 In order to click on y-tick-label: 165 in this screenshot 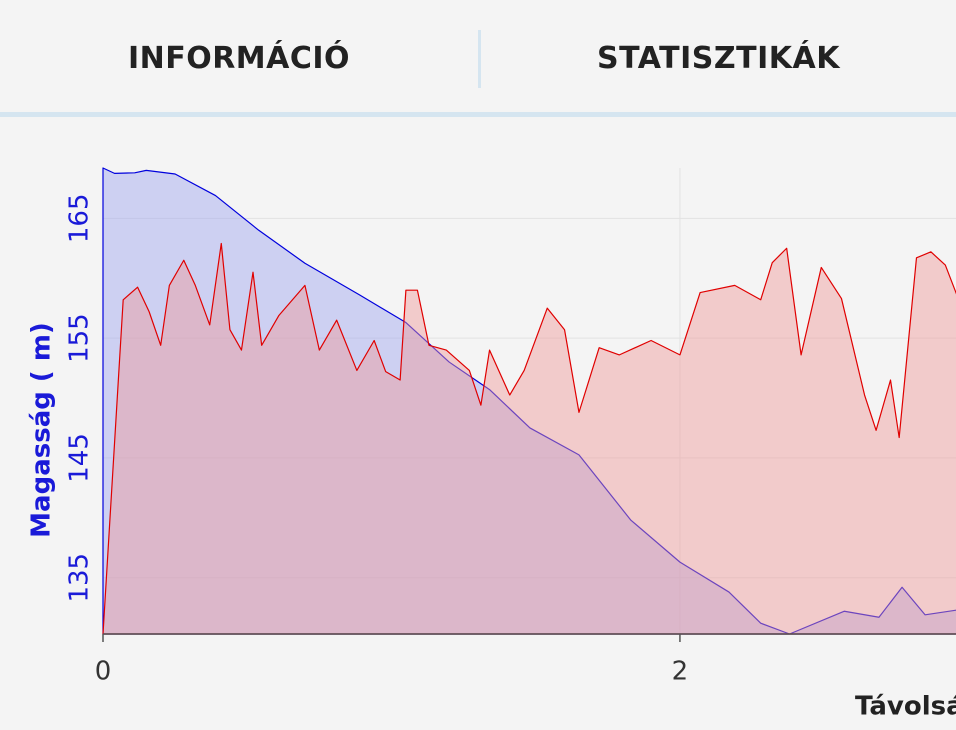, I will do `click(80, 218)`.